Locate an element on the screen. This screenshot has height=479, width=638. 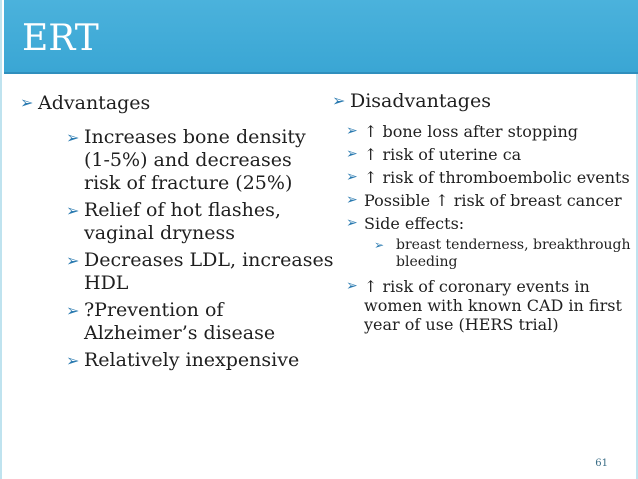
list-item: ➢ Possible ↑ risk of breast cancer is located at coordinates (489, 200).